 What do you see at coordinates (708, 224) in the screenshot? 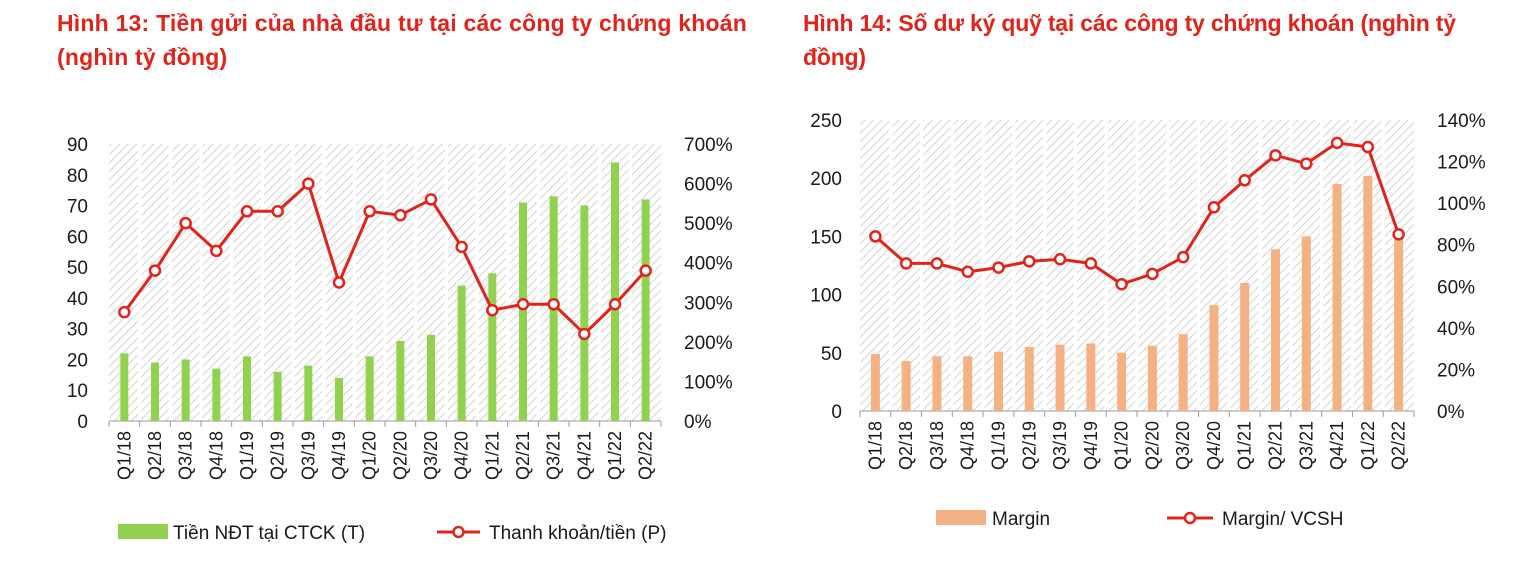
I see `deposits-y2-tick-label: 500%` at bounding box center [708, 224].